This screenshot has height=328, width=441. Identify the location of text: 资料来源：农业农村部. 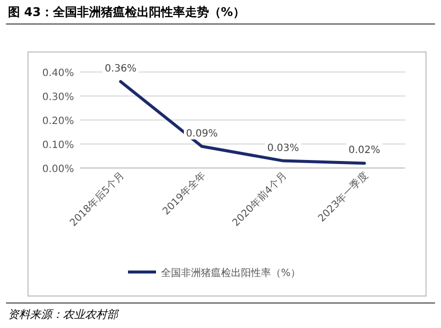
(64, 314).